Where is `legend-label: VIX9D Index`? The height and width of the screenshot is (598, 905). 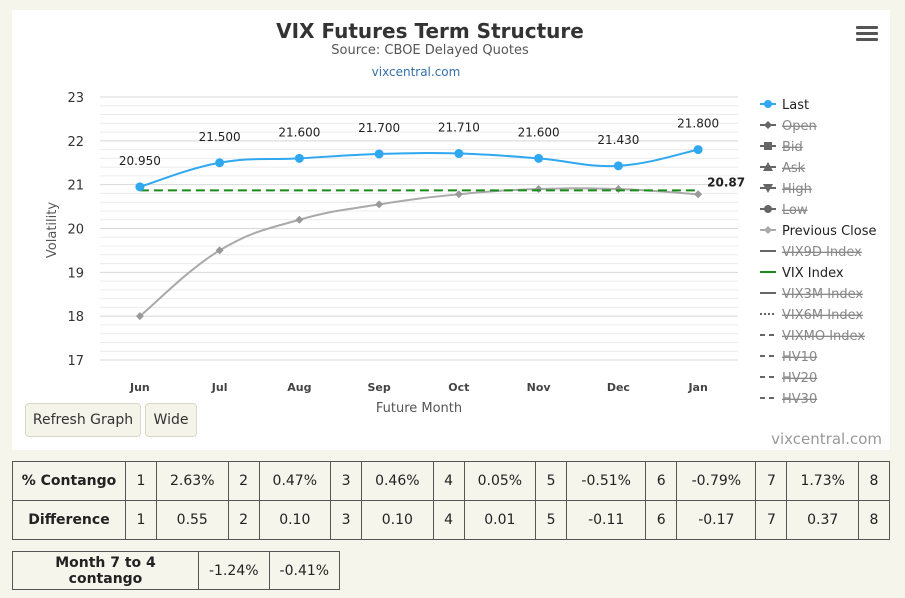 legend-label: VIX9D Index is located at coordinates (822, 252).